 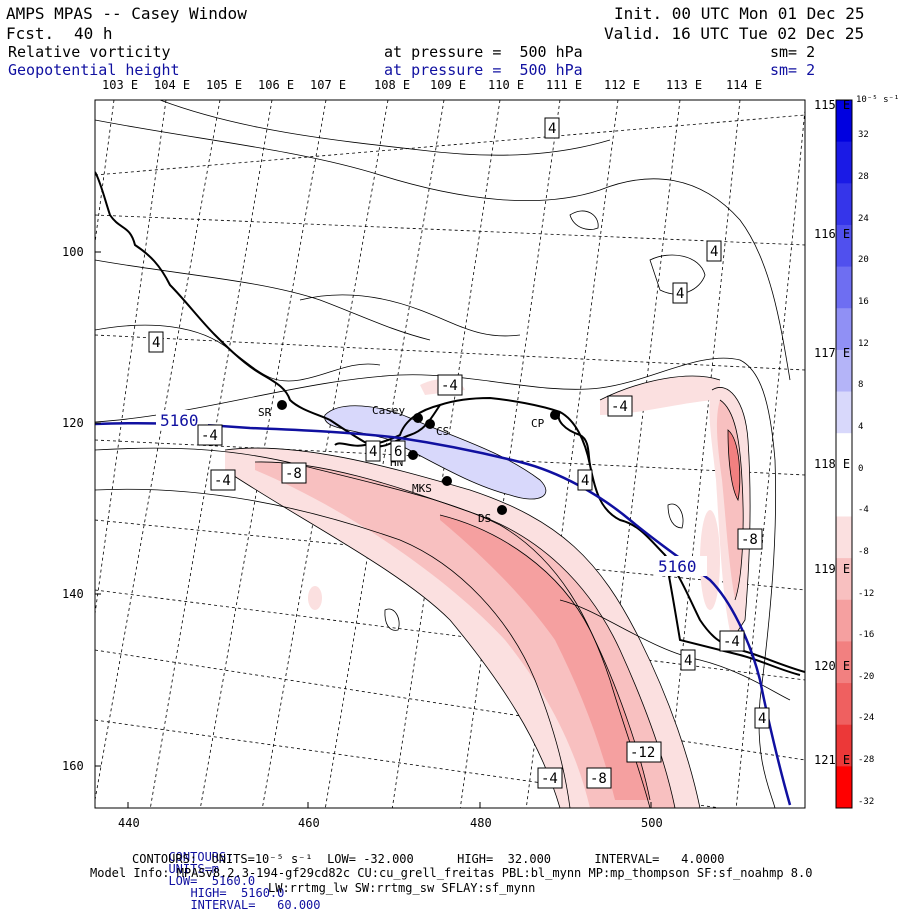 What do you see at coordinates (224, 85) in the screenshot?
I see `lon-label: 105 E` at bounding box center [224, 85].